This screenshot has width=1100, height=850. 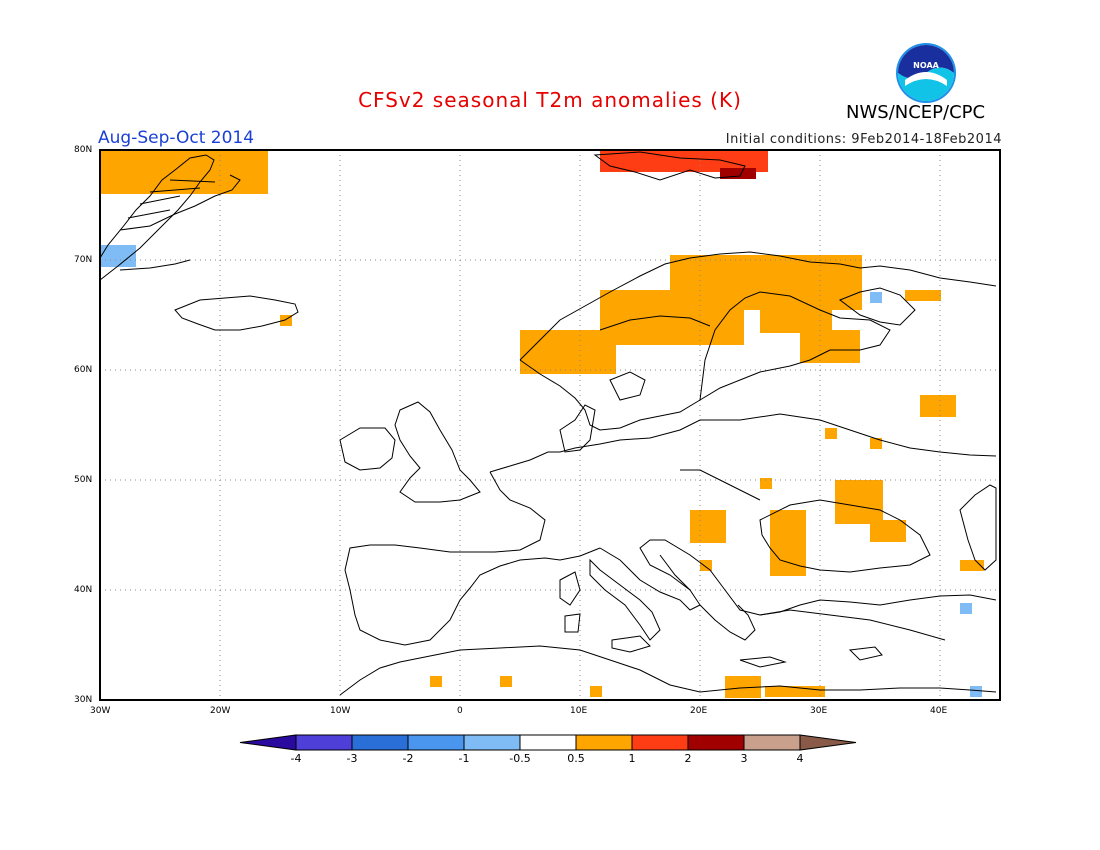 What do you see at coordinates (926, 73) in the screenshot?
I see `noaa-logo: NOAA` at bounding box center [926, 73].